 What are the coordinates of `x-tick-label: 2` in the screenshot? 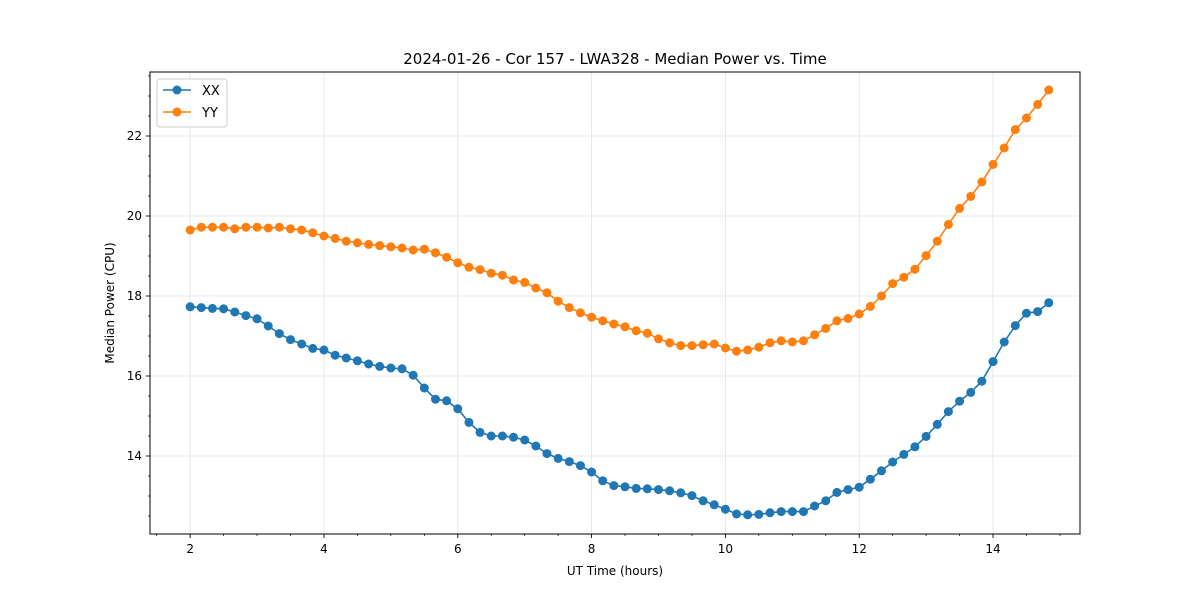 It's located at (190, 549).